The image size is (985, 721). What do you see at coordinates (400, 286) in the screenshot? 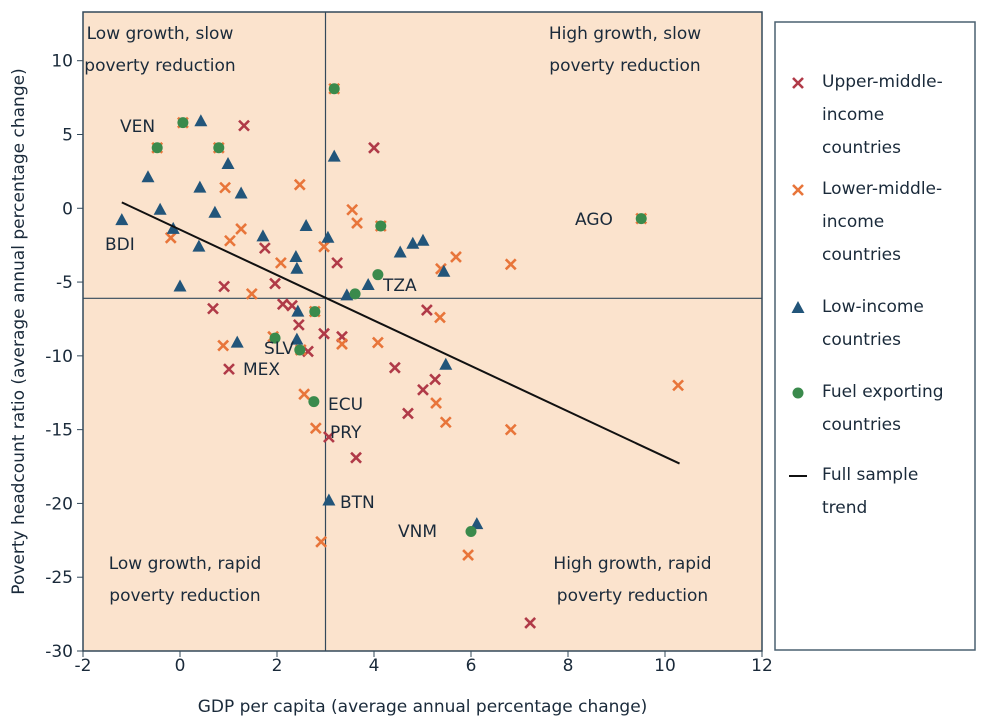
I see `country-label: TZA` at bounding box center [400, 286].